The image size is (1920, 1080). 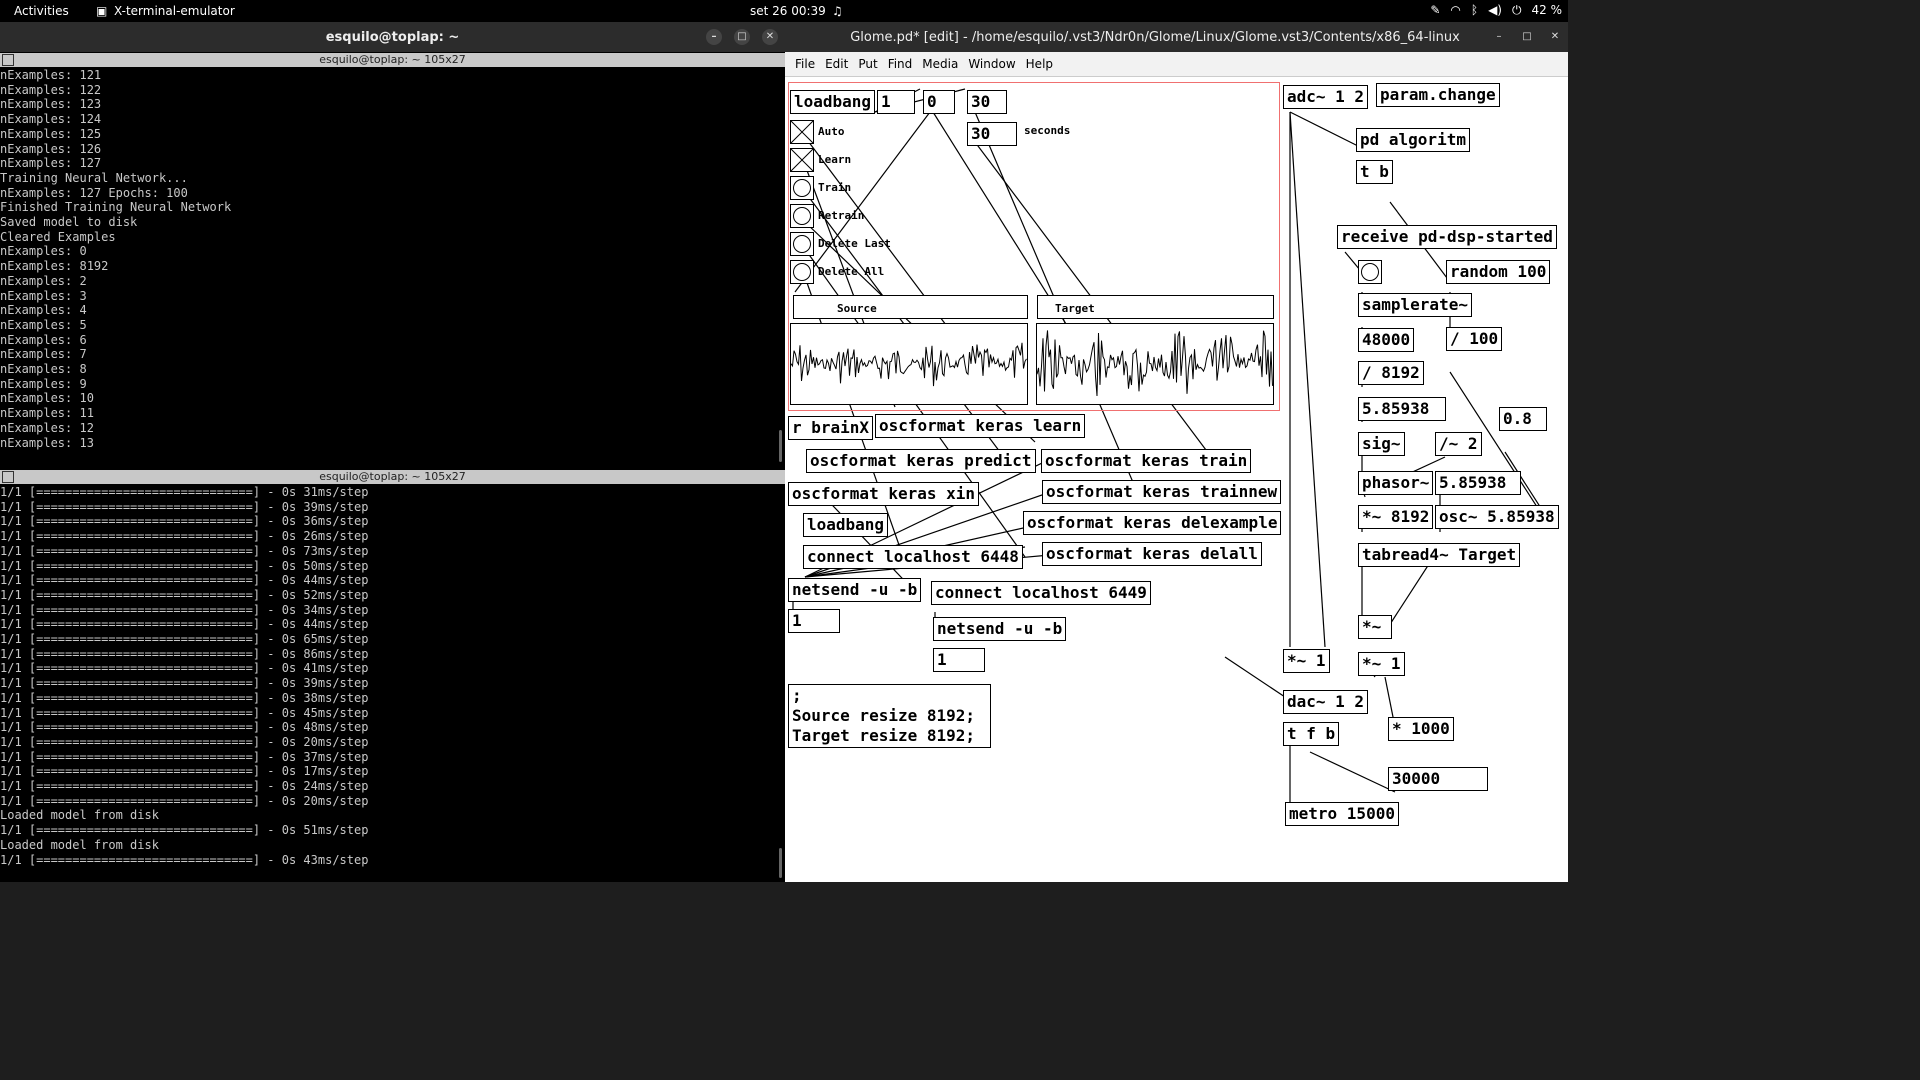 I want to click on menu-find: Find, so click(x=900, y=64).